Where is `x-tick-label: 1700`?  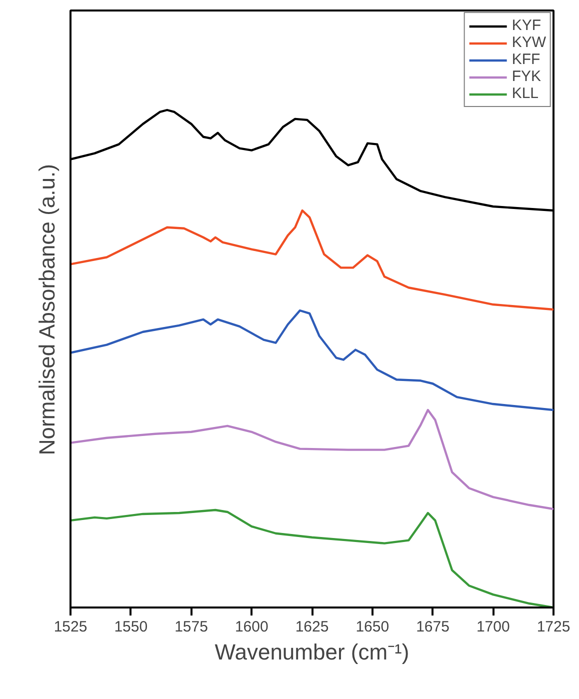
x-tick-label: 1700 is located at coordinates (493, 627).